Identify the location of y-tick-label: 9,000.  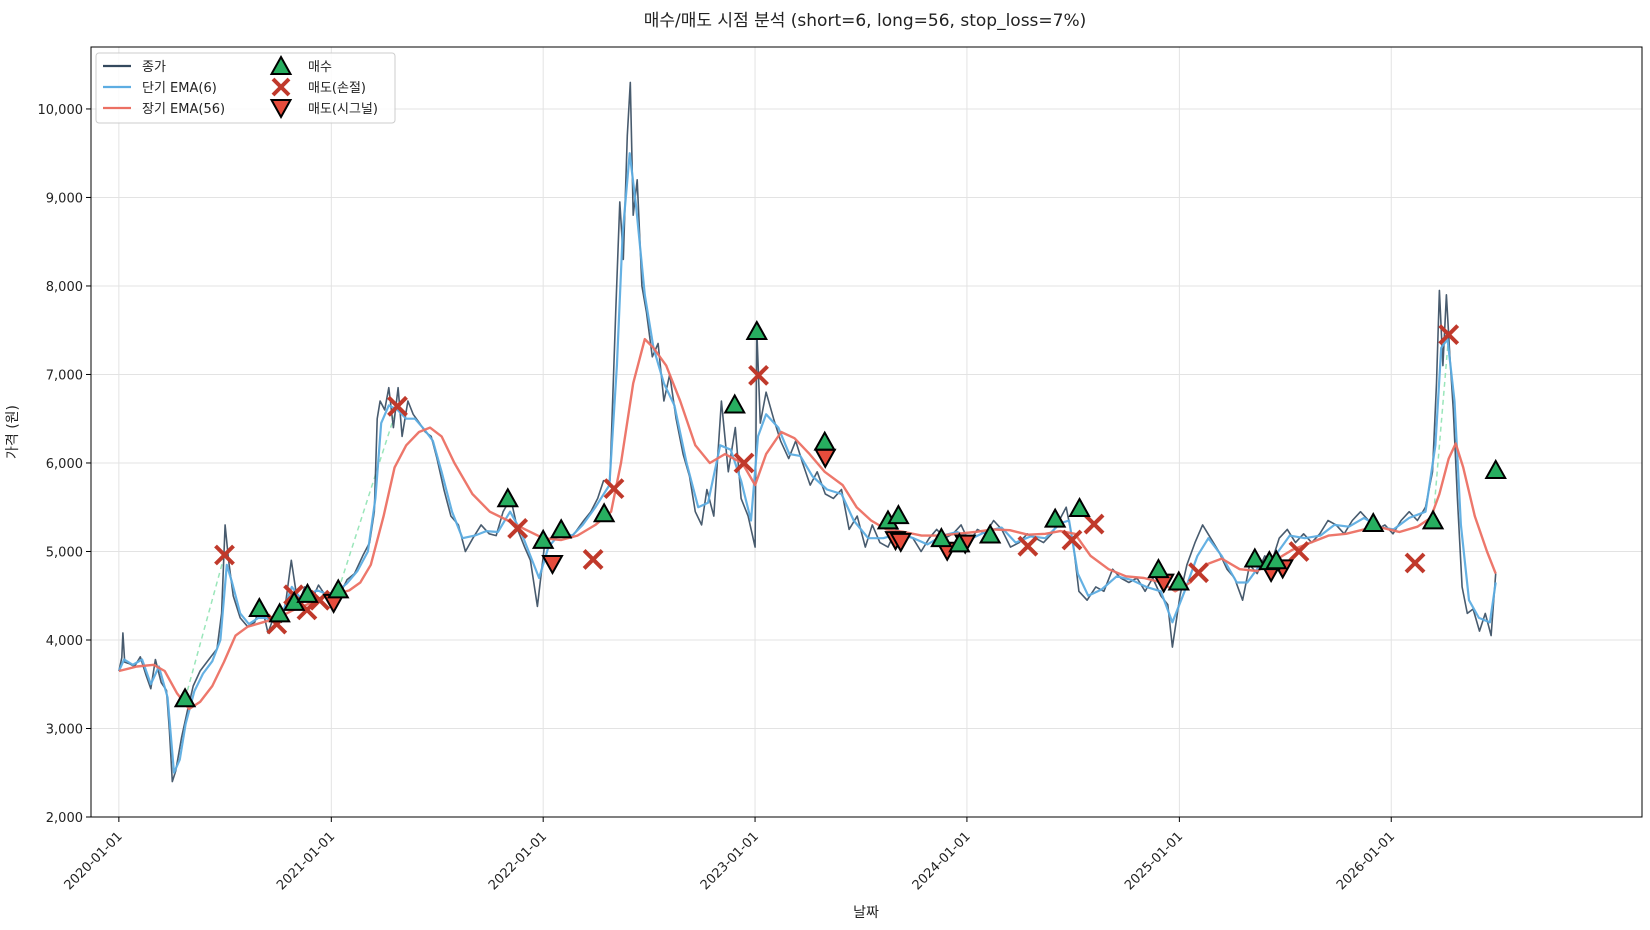
(64, 198).